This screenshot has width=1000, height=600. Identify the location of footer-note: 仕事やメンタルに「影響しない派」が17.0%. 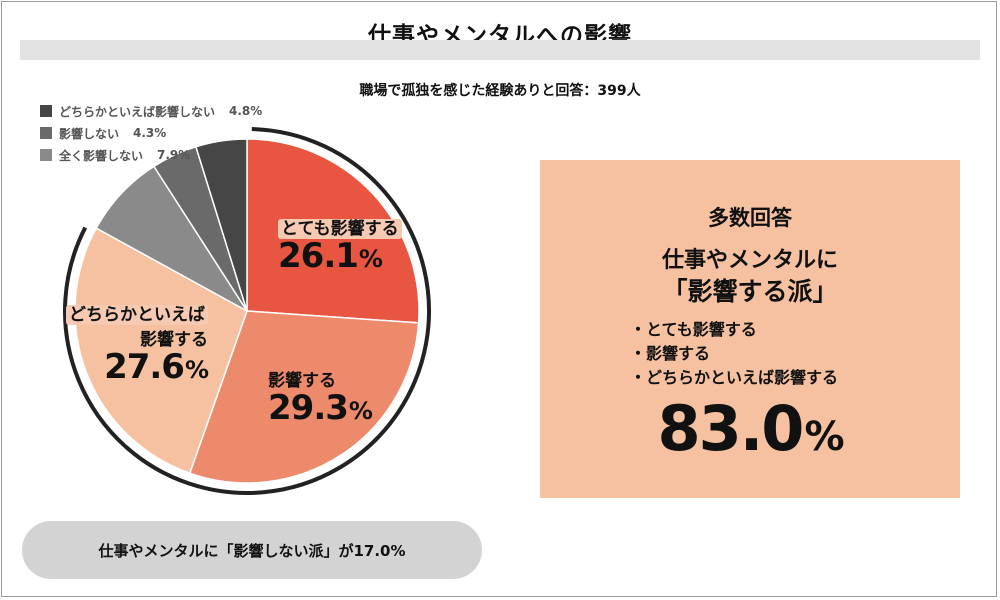
(252, 550).